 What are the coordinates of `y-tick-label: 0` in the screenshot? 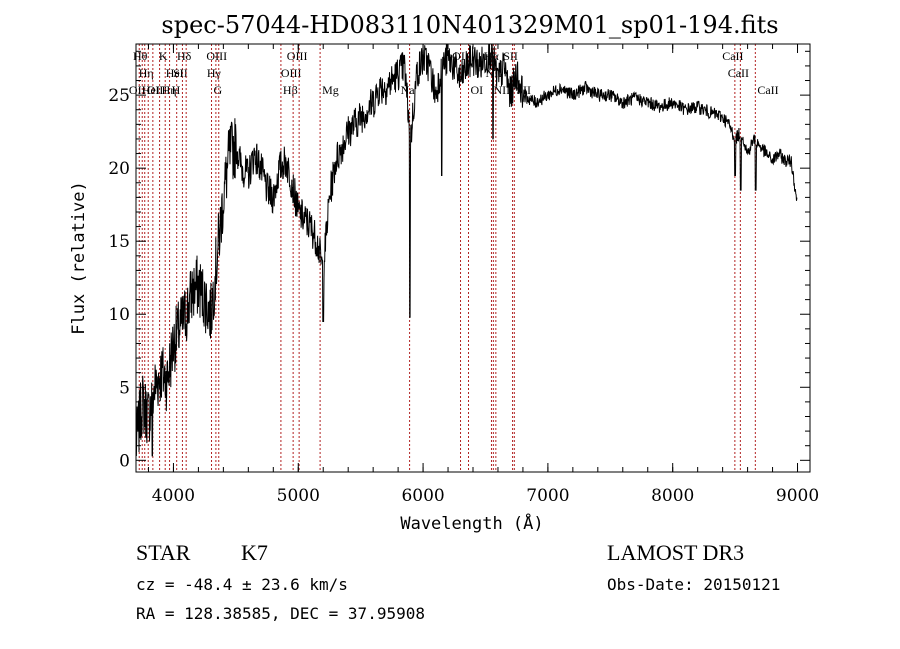 It's located at (124, 461).